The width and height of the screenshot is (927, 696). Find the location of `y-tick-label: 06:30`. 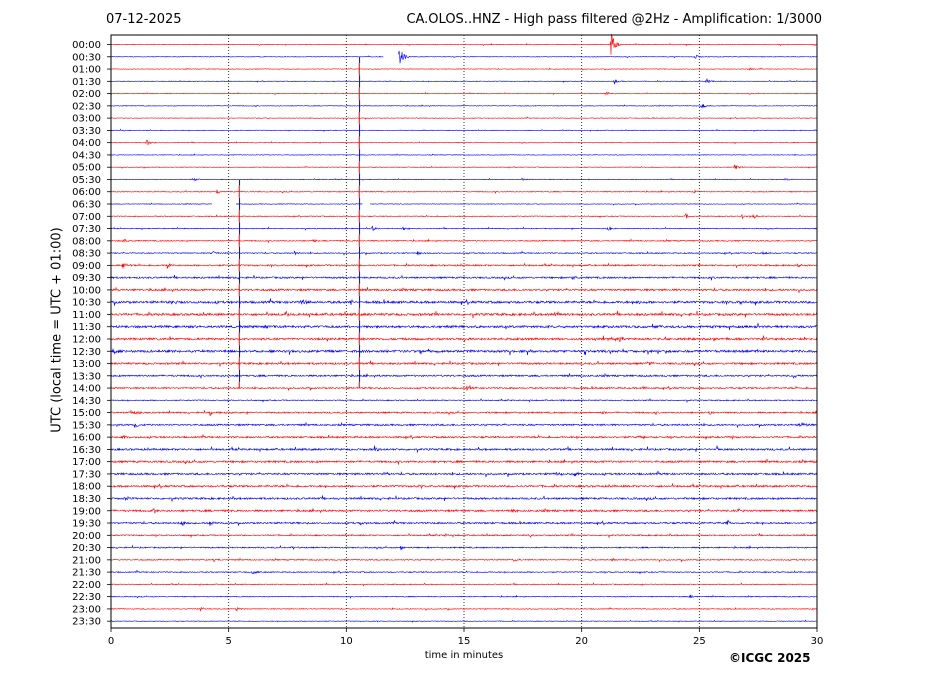

y-tick-label: 06:30 is located at coordinates (86, 205).